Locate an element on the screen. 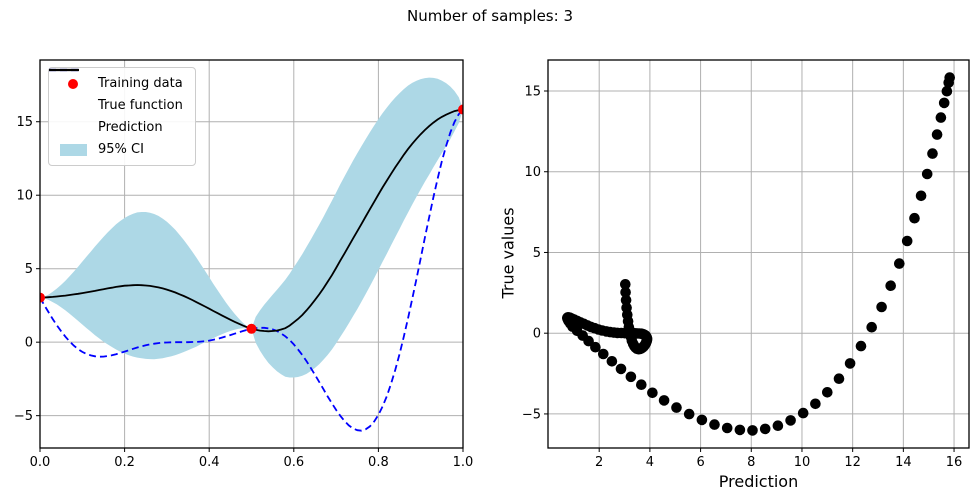 This screenshot has width=980, height=503. x-axis-label: Prediction is located at coordinates (758, 481).